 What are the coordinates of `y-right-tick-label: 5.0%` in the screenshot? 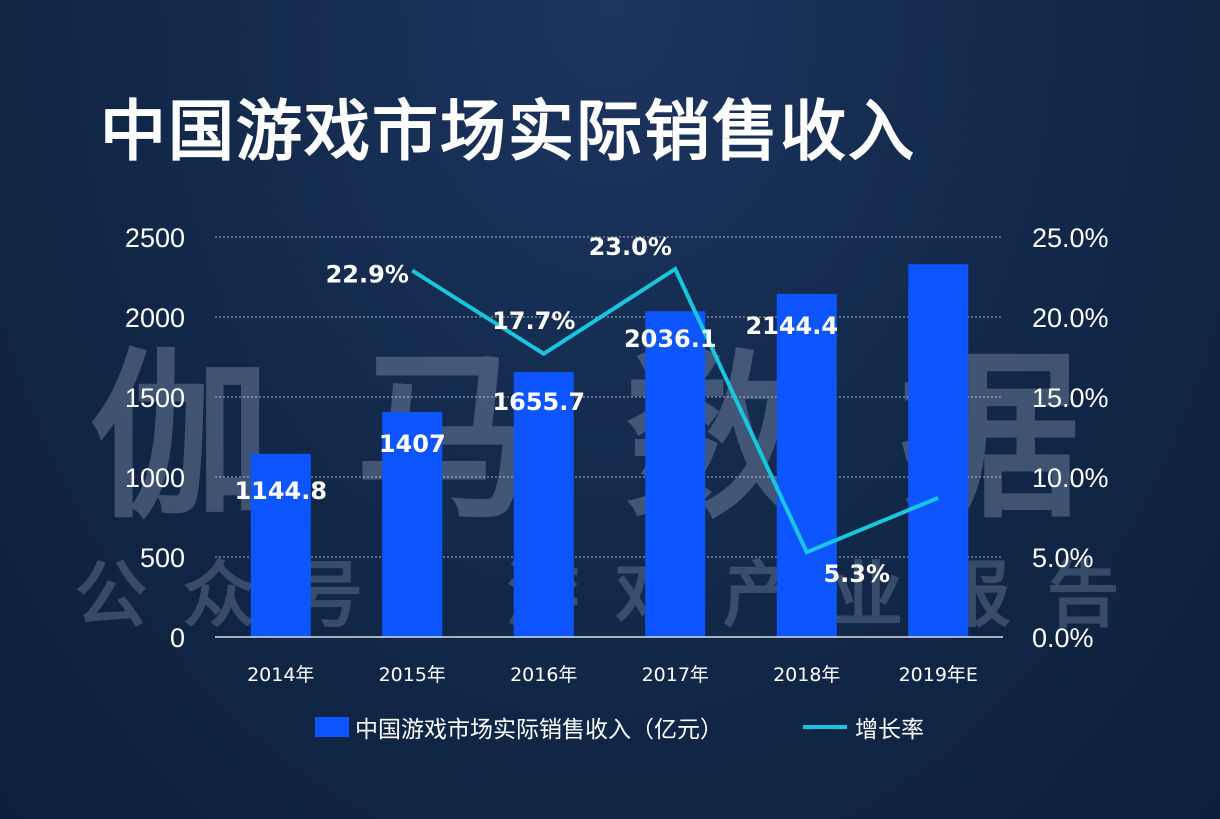 It's located at (1063, 558).